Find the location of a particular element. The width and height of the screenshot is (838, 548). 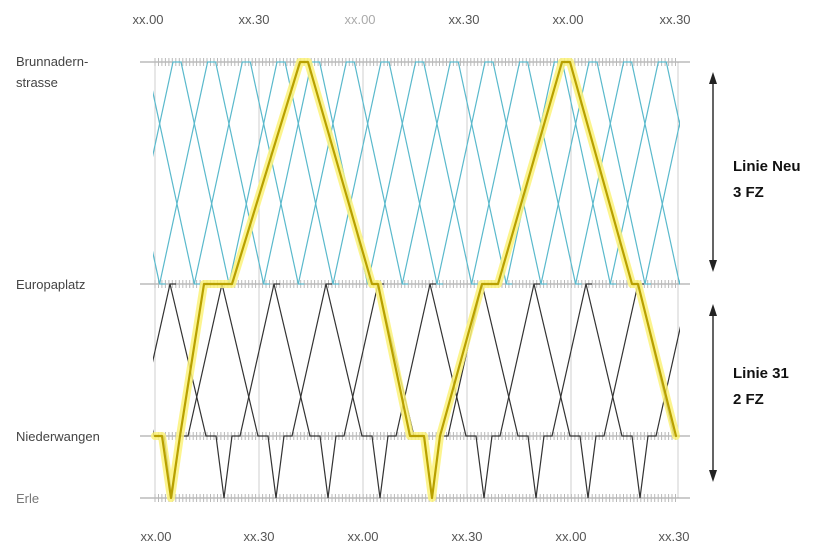

linie-neu-vehicles: 3 FZ is located at coordinates (748, 192).